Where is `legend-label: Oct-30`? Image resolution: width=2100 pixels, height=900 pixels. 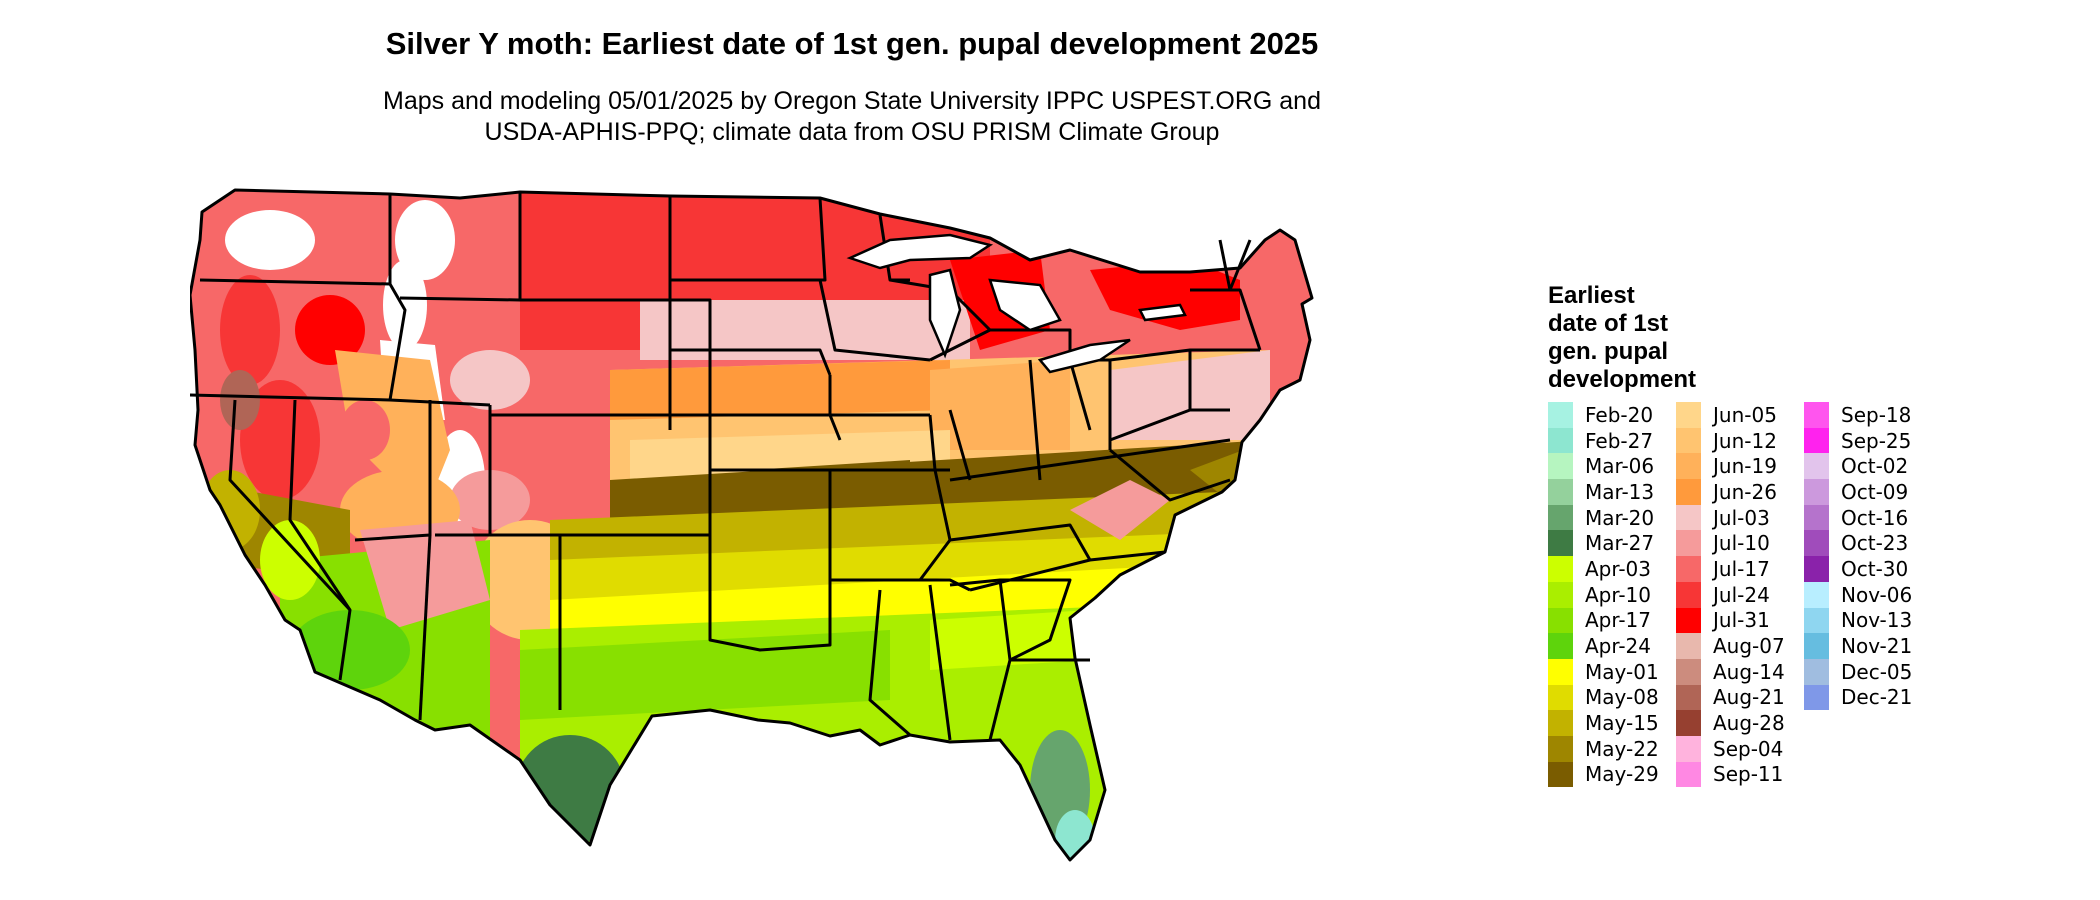 legend-label: Oct-30 is located at coordinates (1875, 568).